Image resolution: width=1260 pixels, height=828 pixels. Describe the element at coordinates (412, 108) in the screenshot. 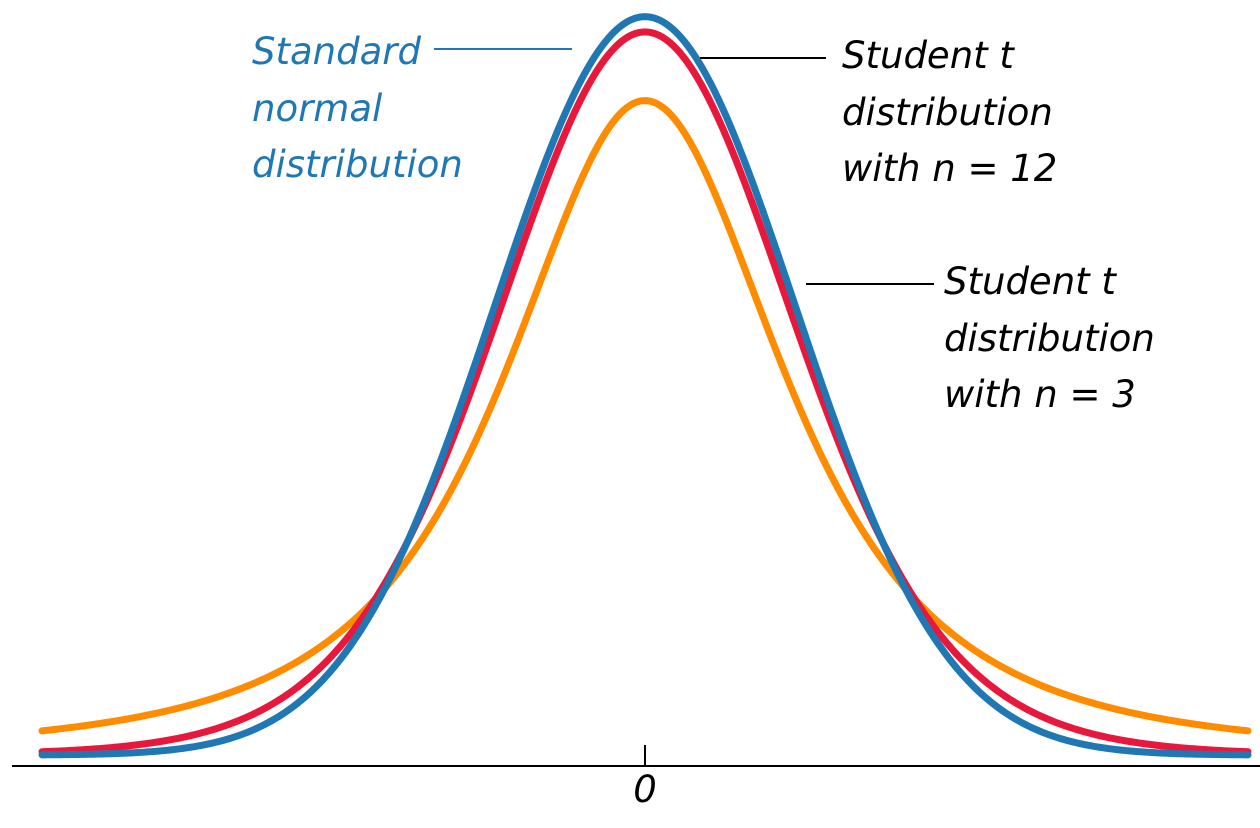

I see `label-standard-normal: Standard normal distribution` at that location.